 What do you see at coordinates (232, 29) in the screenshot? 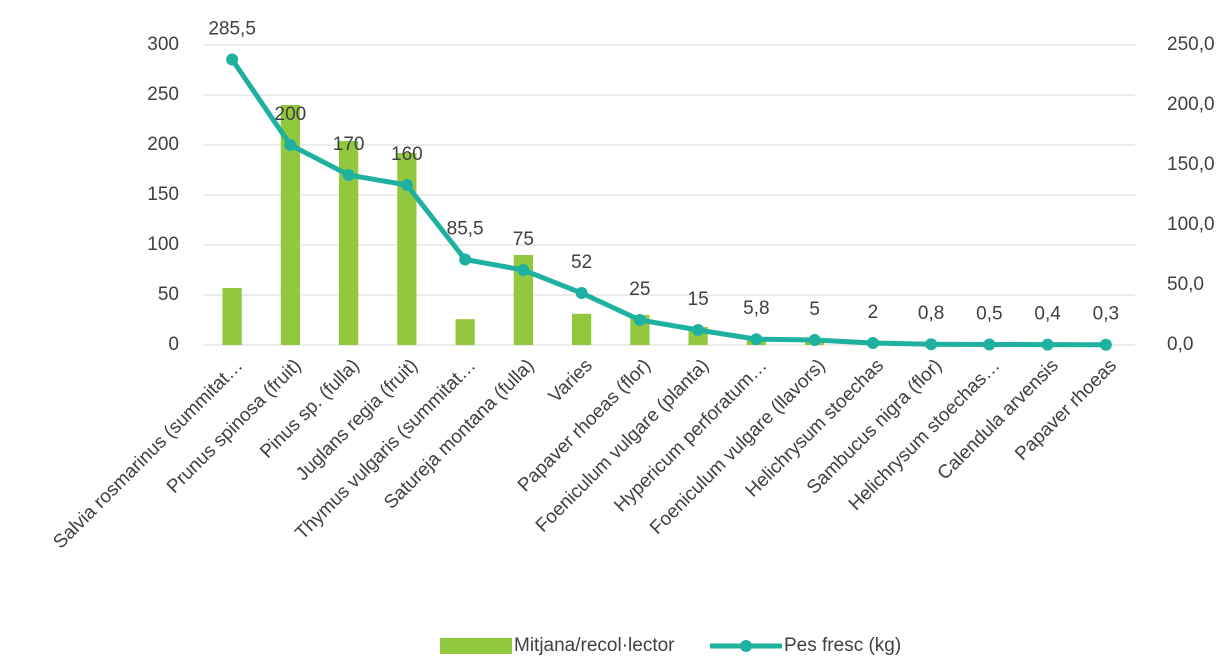
I see `data-label: 285,5` at bounding box center [232, 29].